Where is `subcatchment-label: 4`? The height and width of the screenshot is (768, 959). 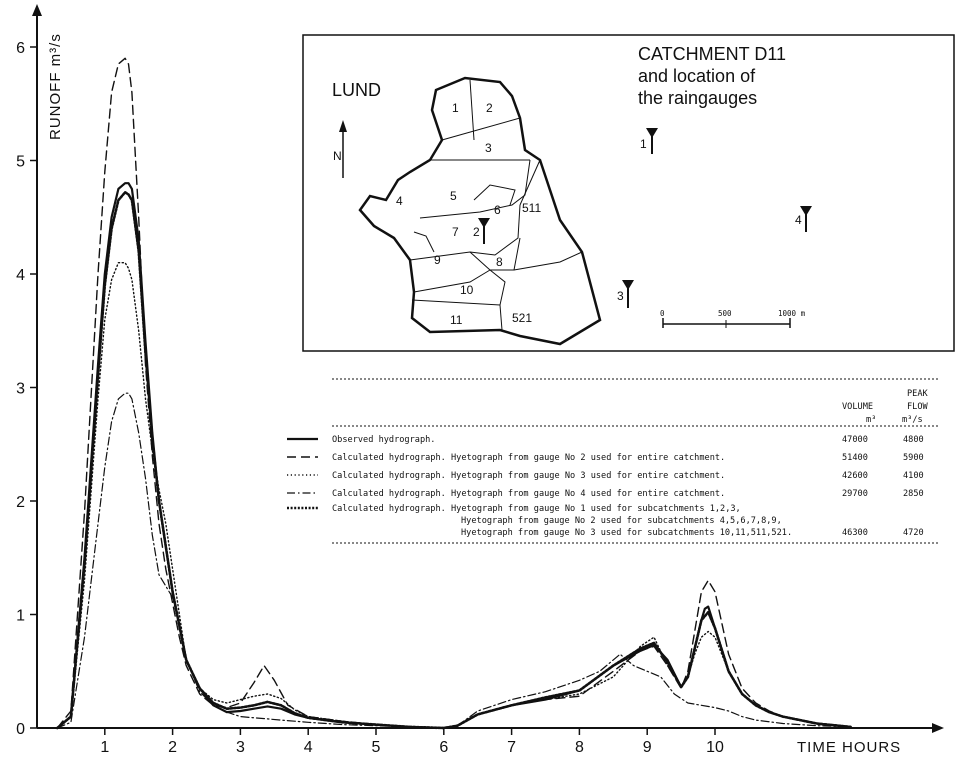
subcatchment-label: 4 is located at coordinates (399, 201).